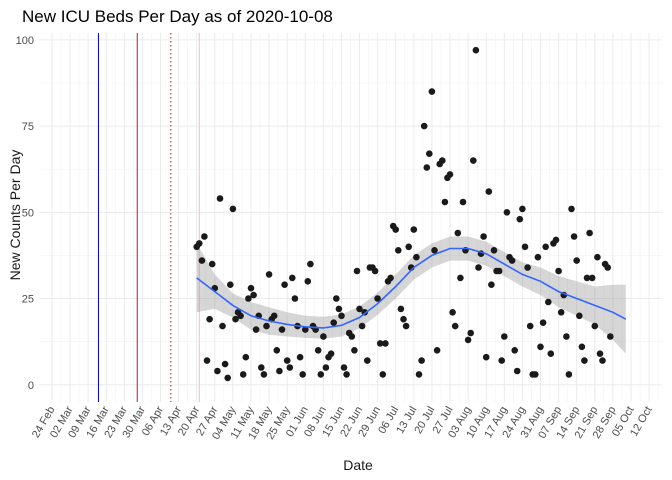 This screenshot has width=672, height=480. Describe the element at coordinates (25, 213) in the screenshot. I see `y-axis-ticks: 0 25 50 75 100` at that location.